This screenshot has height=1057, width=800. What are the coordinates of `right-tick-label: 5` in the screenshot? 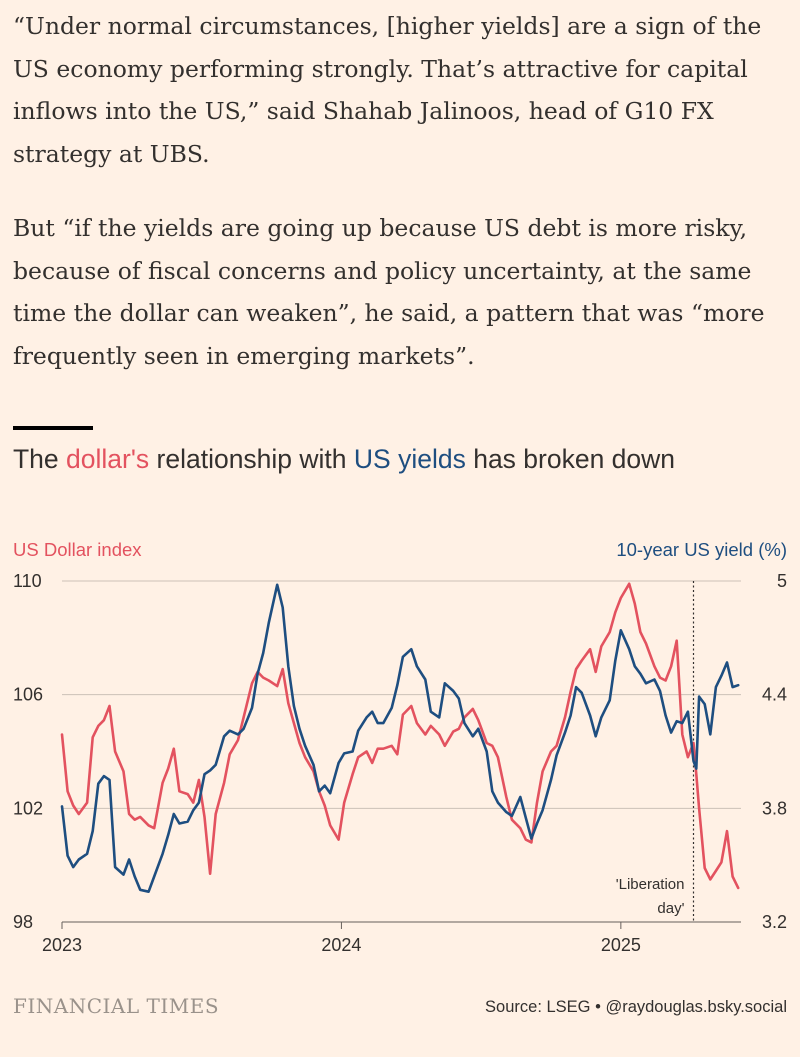 It's located at (782, 581).